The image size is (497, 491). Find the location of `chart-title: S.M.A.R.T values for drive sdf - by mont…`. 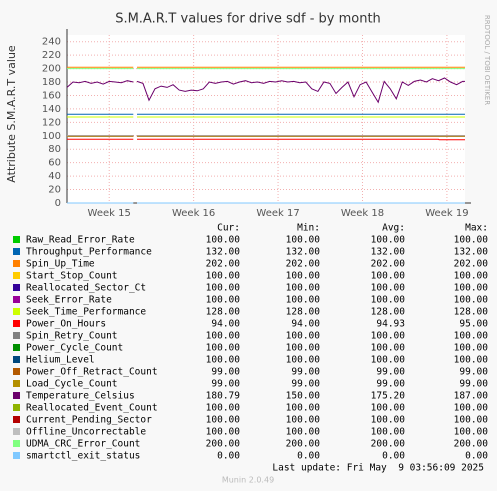

chart-title: S.M.A.R.T values for drive sdf - by mont… is located at coordinates (248, 19).